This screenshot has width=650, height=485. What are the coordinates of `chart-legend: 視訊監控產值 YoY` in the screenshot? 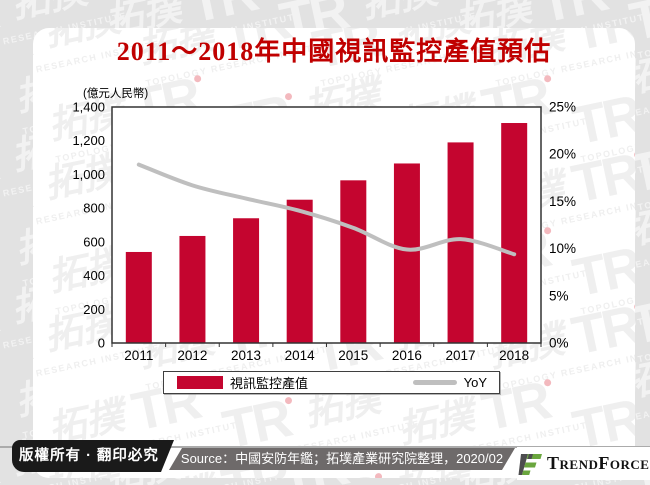 It's located at (331, 382).